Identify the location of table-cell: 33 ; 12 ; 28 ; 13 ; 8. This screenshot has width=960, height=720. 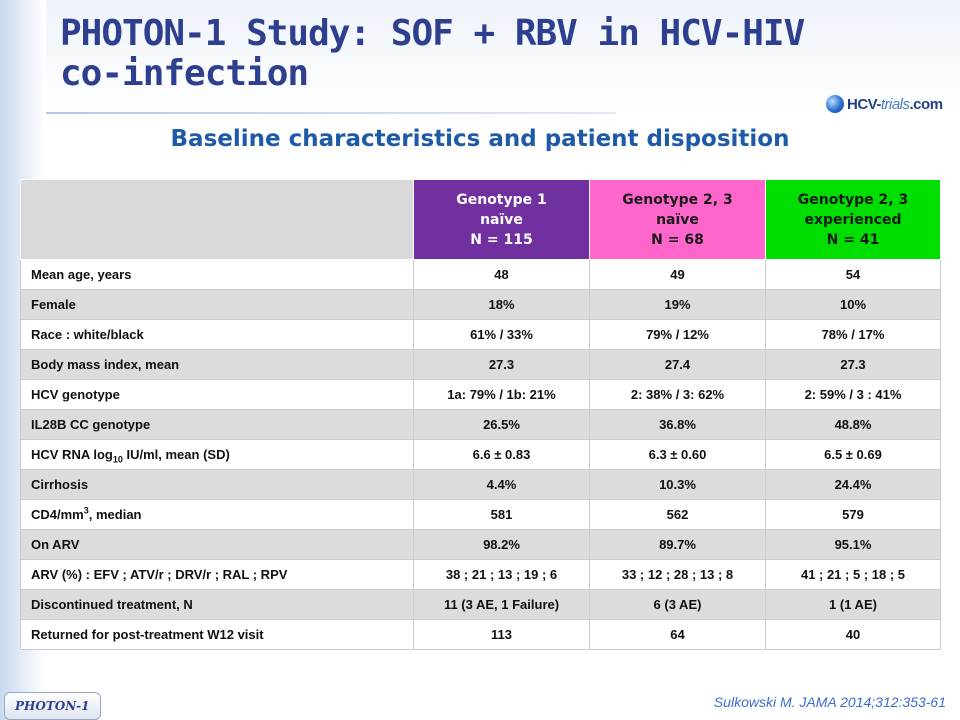
(677, 574).